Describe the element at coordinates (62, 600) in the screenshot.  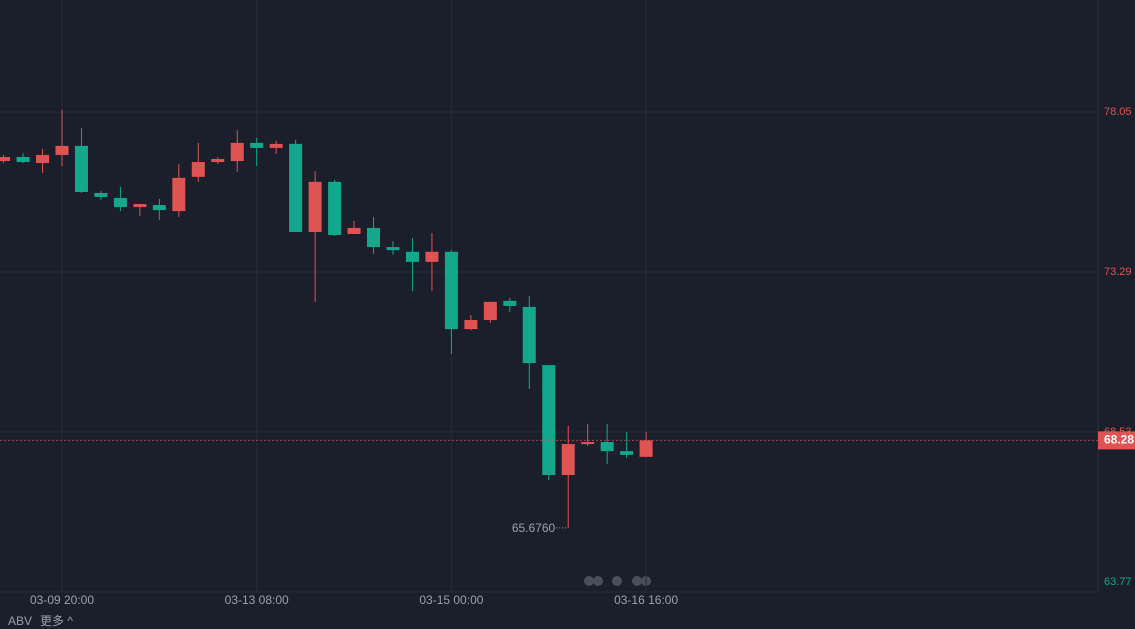
I see `x-tick-label: 03-09 20:00` at that location.